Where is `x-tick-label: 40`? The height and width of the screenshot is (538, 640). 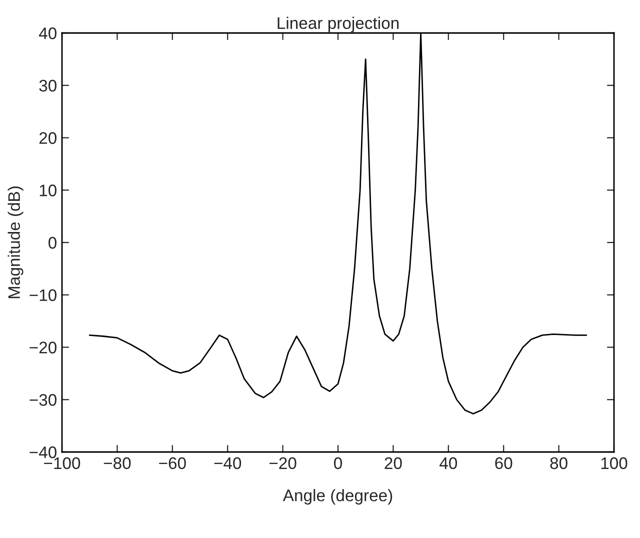 x-tick-label: 40 is located at coordinates (449, 463).